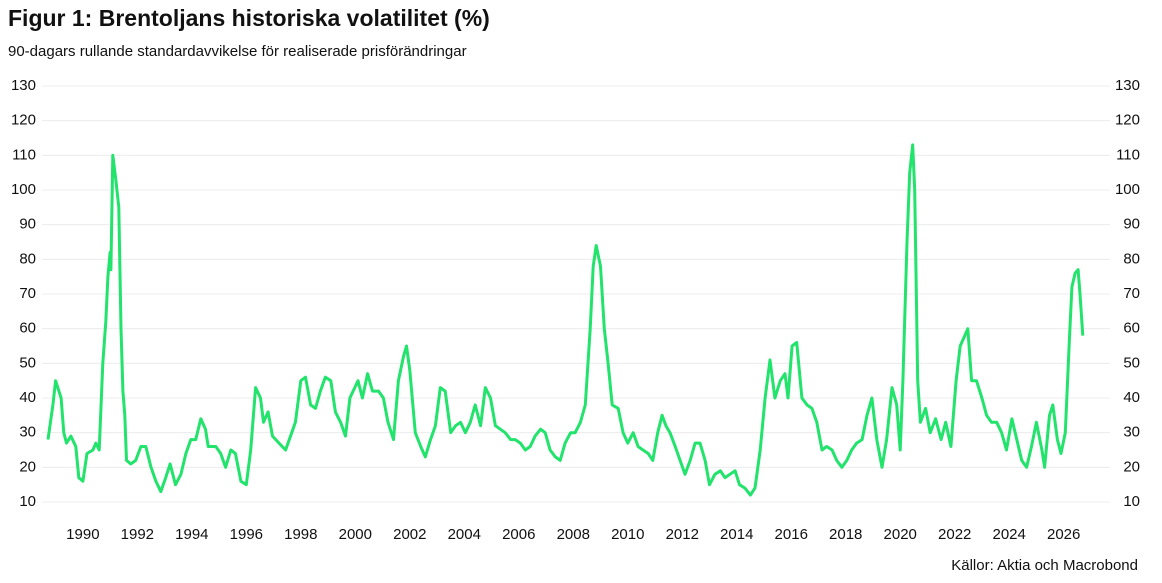 This screenshot has height=583, width=1162. What do you see at coordinates (1131, 293) in the screenshot?
I see `y2-tick-label: 70` at bounding box center [1131, 293].